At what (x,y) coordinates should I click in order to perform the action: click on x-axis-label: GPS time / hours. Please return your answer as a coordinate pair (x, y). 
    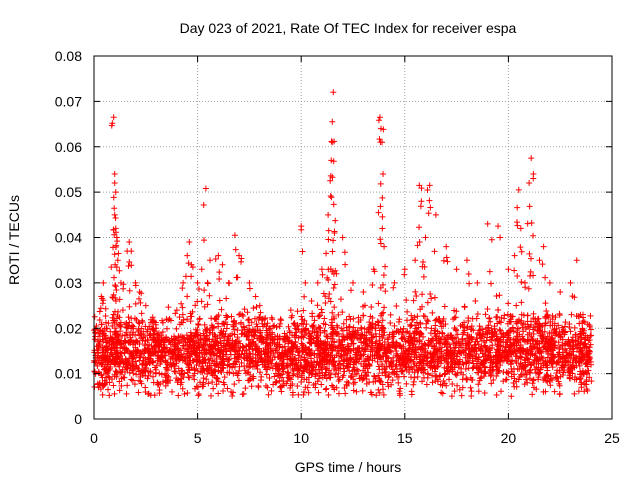
    Looking at the image, I should click on (348, 467).